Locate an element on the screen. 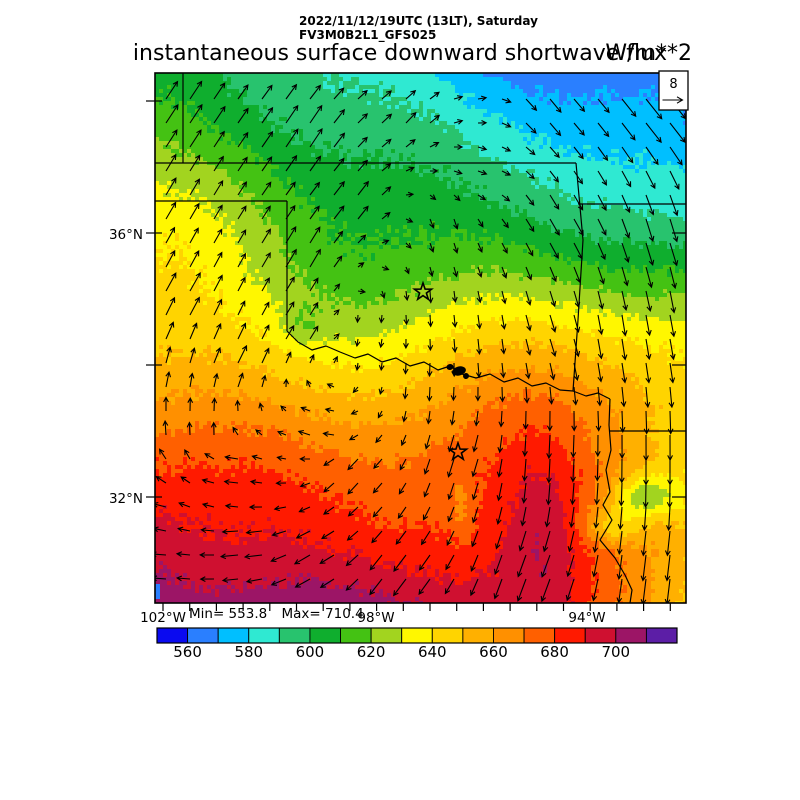 The width and height of the screenshot is (800, 800). colorbar-tick-label: 560 is located at coordinates (187, 652).